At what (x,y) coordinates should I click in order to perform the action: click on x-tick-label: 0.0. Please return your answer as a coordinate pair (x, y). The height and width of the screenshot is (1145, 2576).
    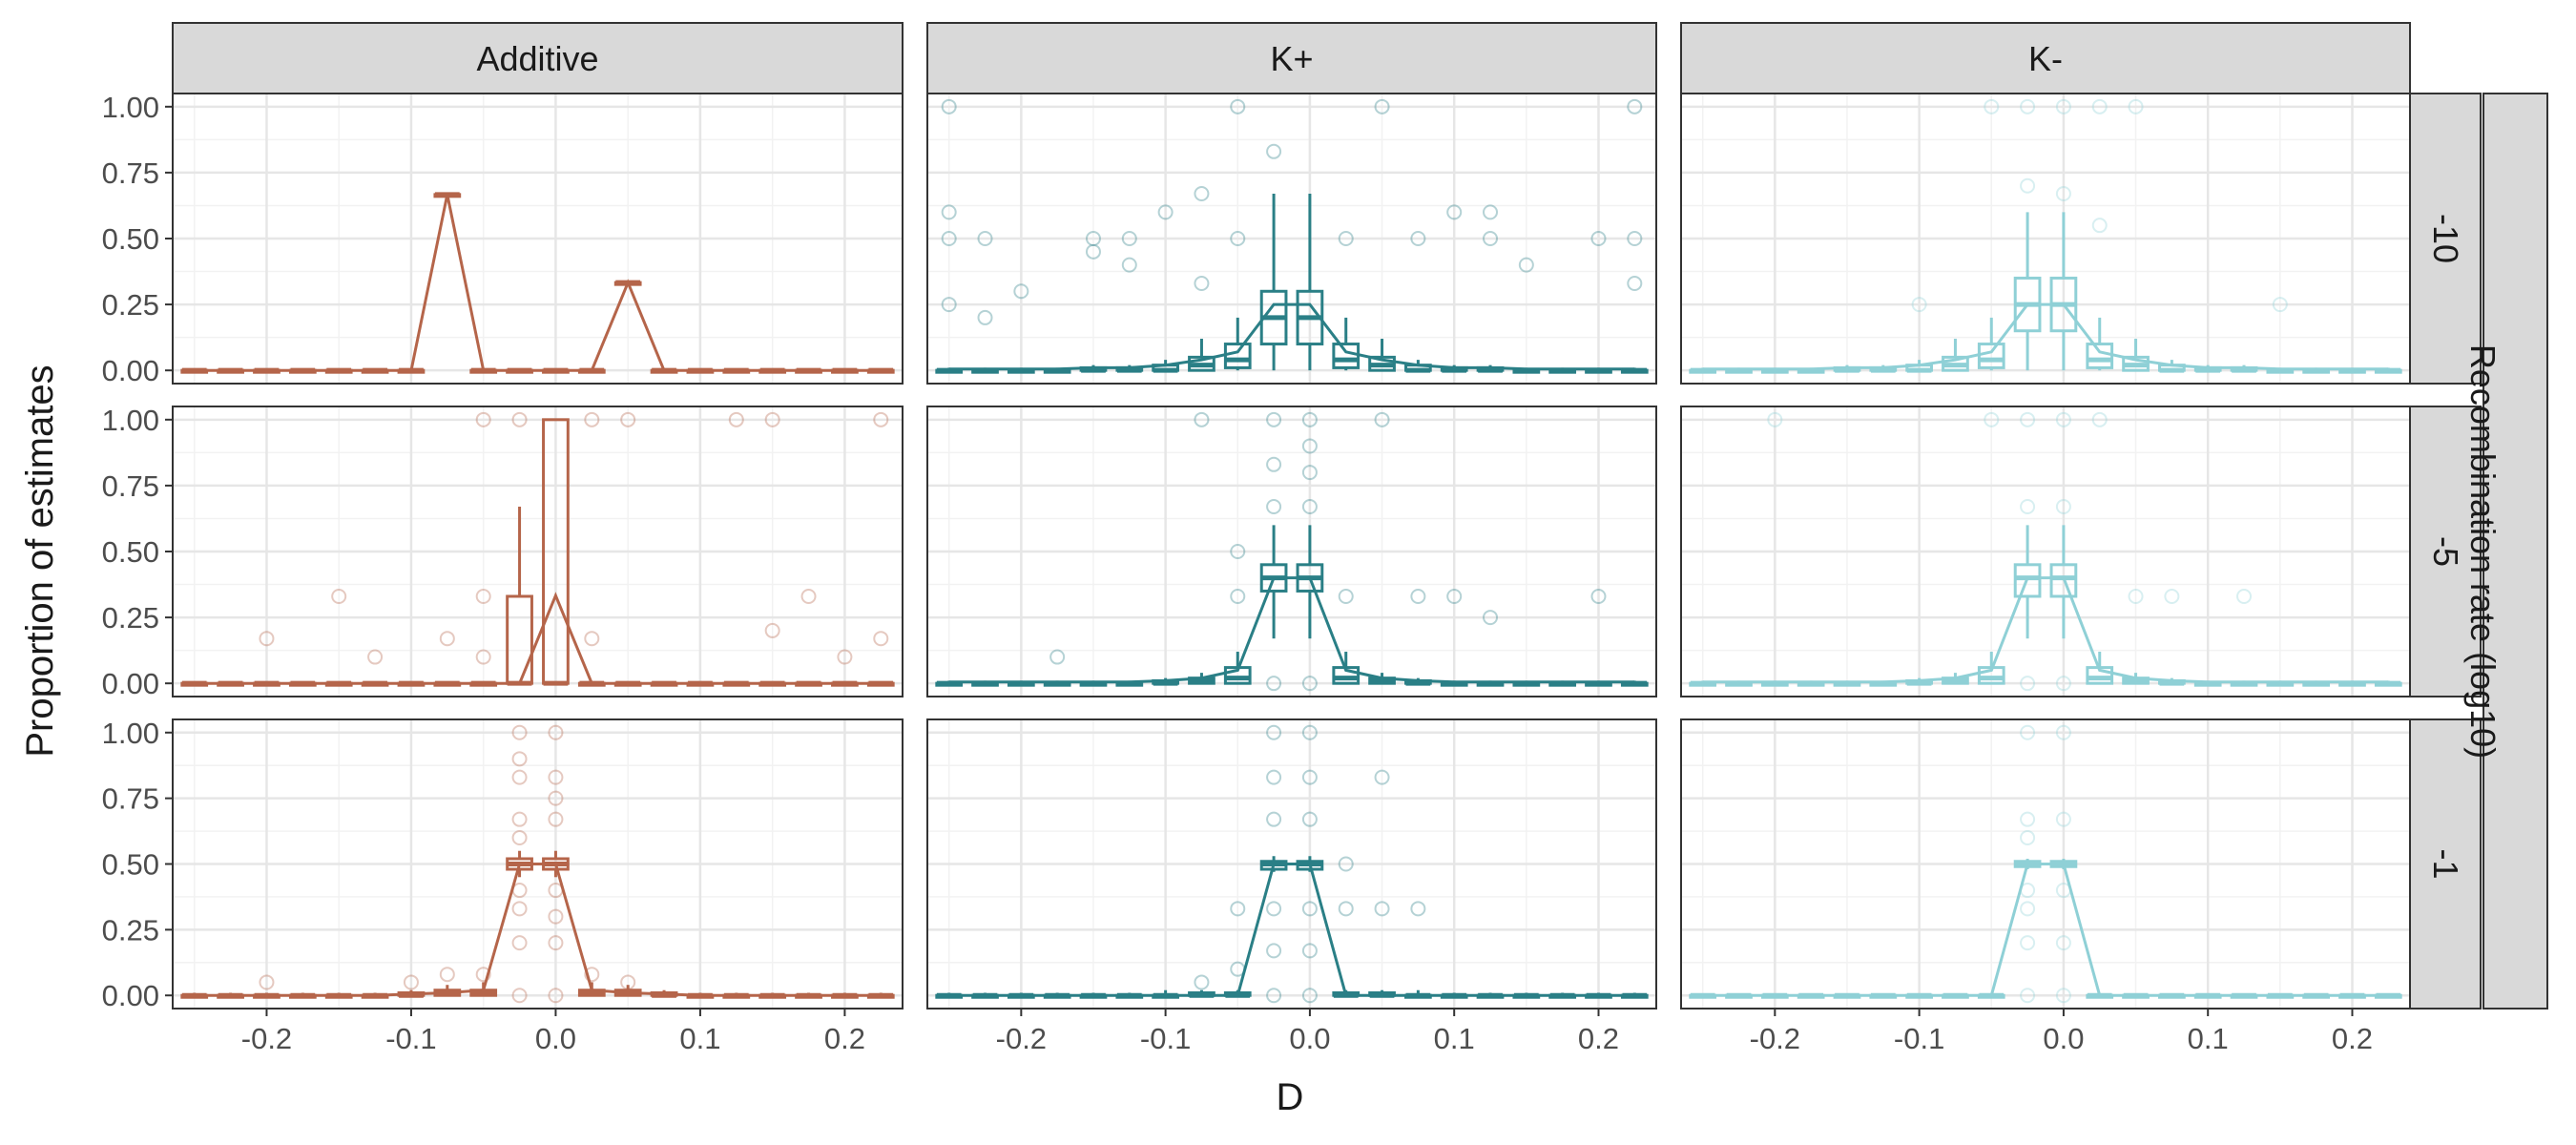
    Looking at the image, I should click on (2063, 1038).